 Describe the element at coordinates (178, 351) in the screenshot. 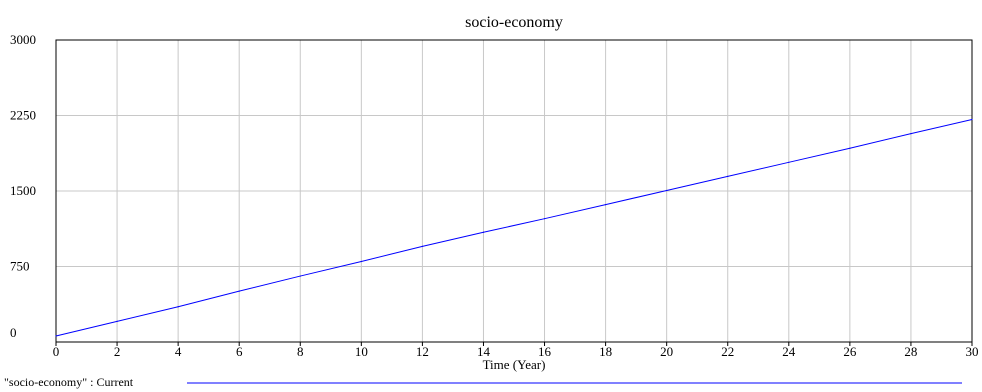

I see `x-tick-label: 4` at that location.